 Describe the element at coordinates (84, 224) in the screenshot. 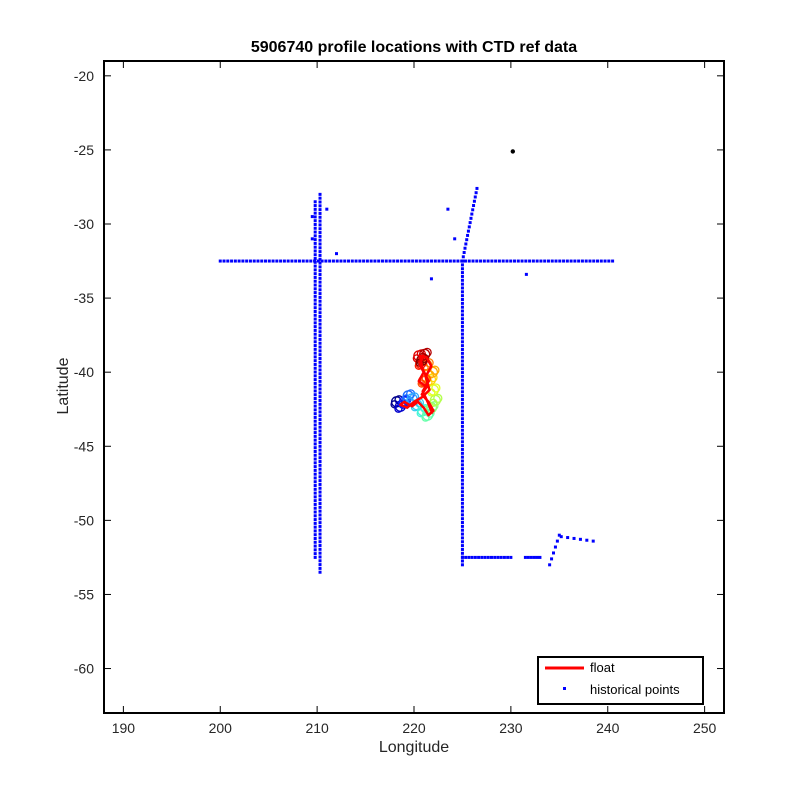

I see `y-tick-label: -30` at that location.